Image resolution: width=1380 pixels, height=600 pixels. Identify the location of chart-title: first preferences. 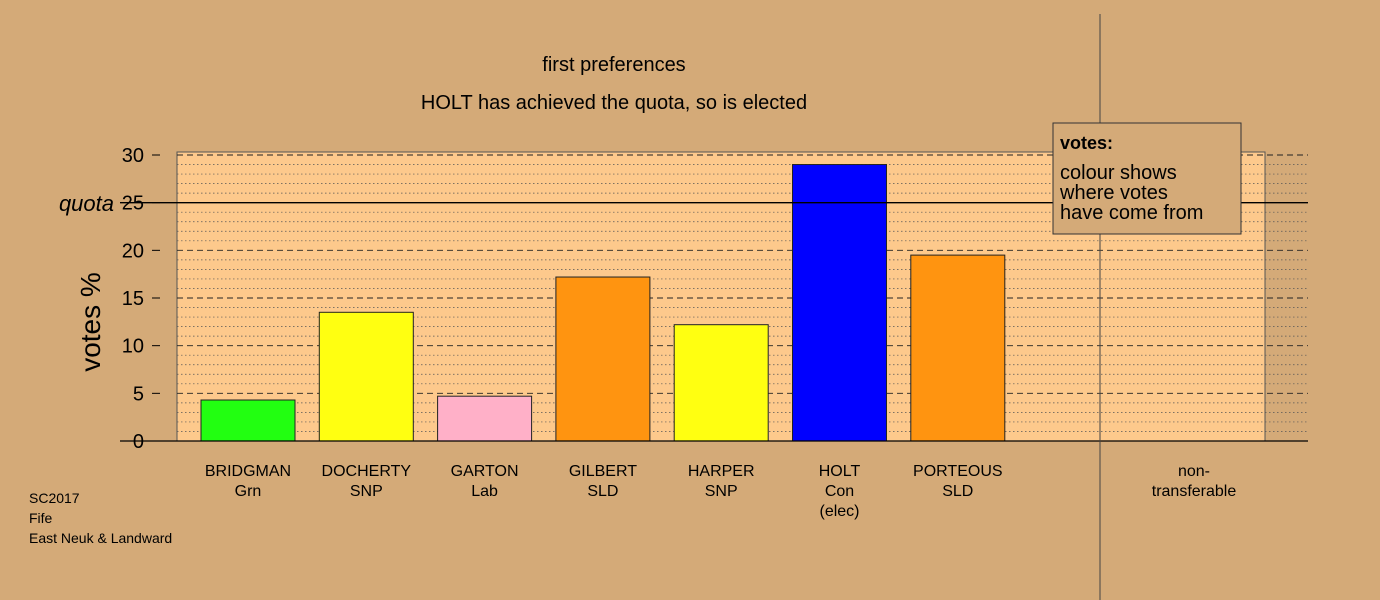
(613, 65).